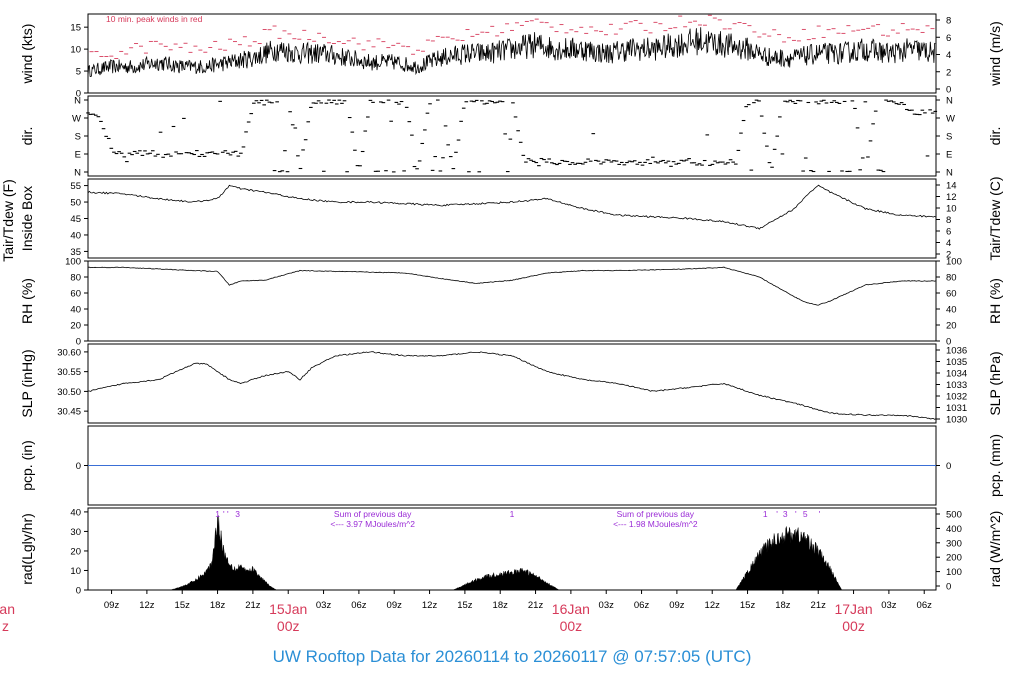  Describe the element at coordinates (78, 155) in the screenshot. I see `left-tick-label: E` at that location.